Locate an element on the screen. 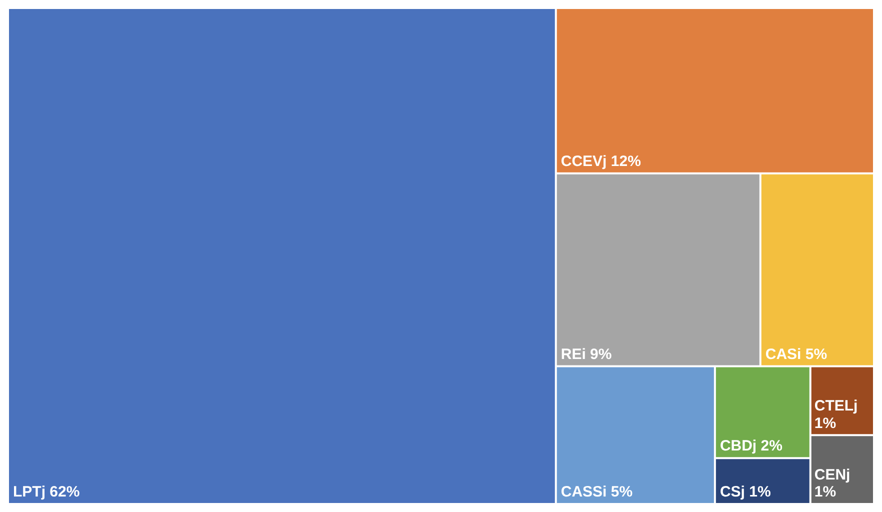  data-label: 12% is located at coordinates (625, 161).